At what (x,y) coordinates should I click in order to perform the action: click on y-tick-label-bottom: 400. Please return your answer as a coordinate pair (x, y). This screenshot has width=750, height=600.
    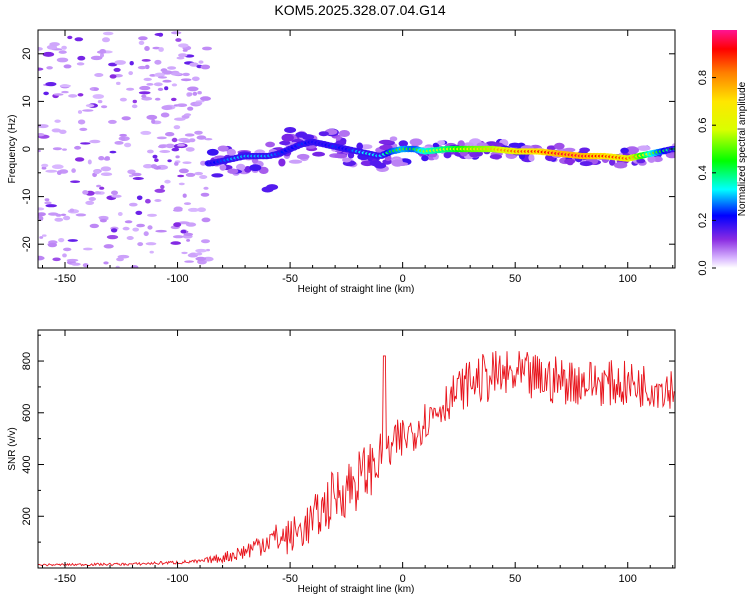
    Looking at the image, I should click on (27, 464).